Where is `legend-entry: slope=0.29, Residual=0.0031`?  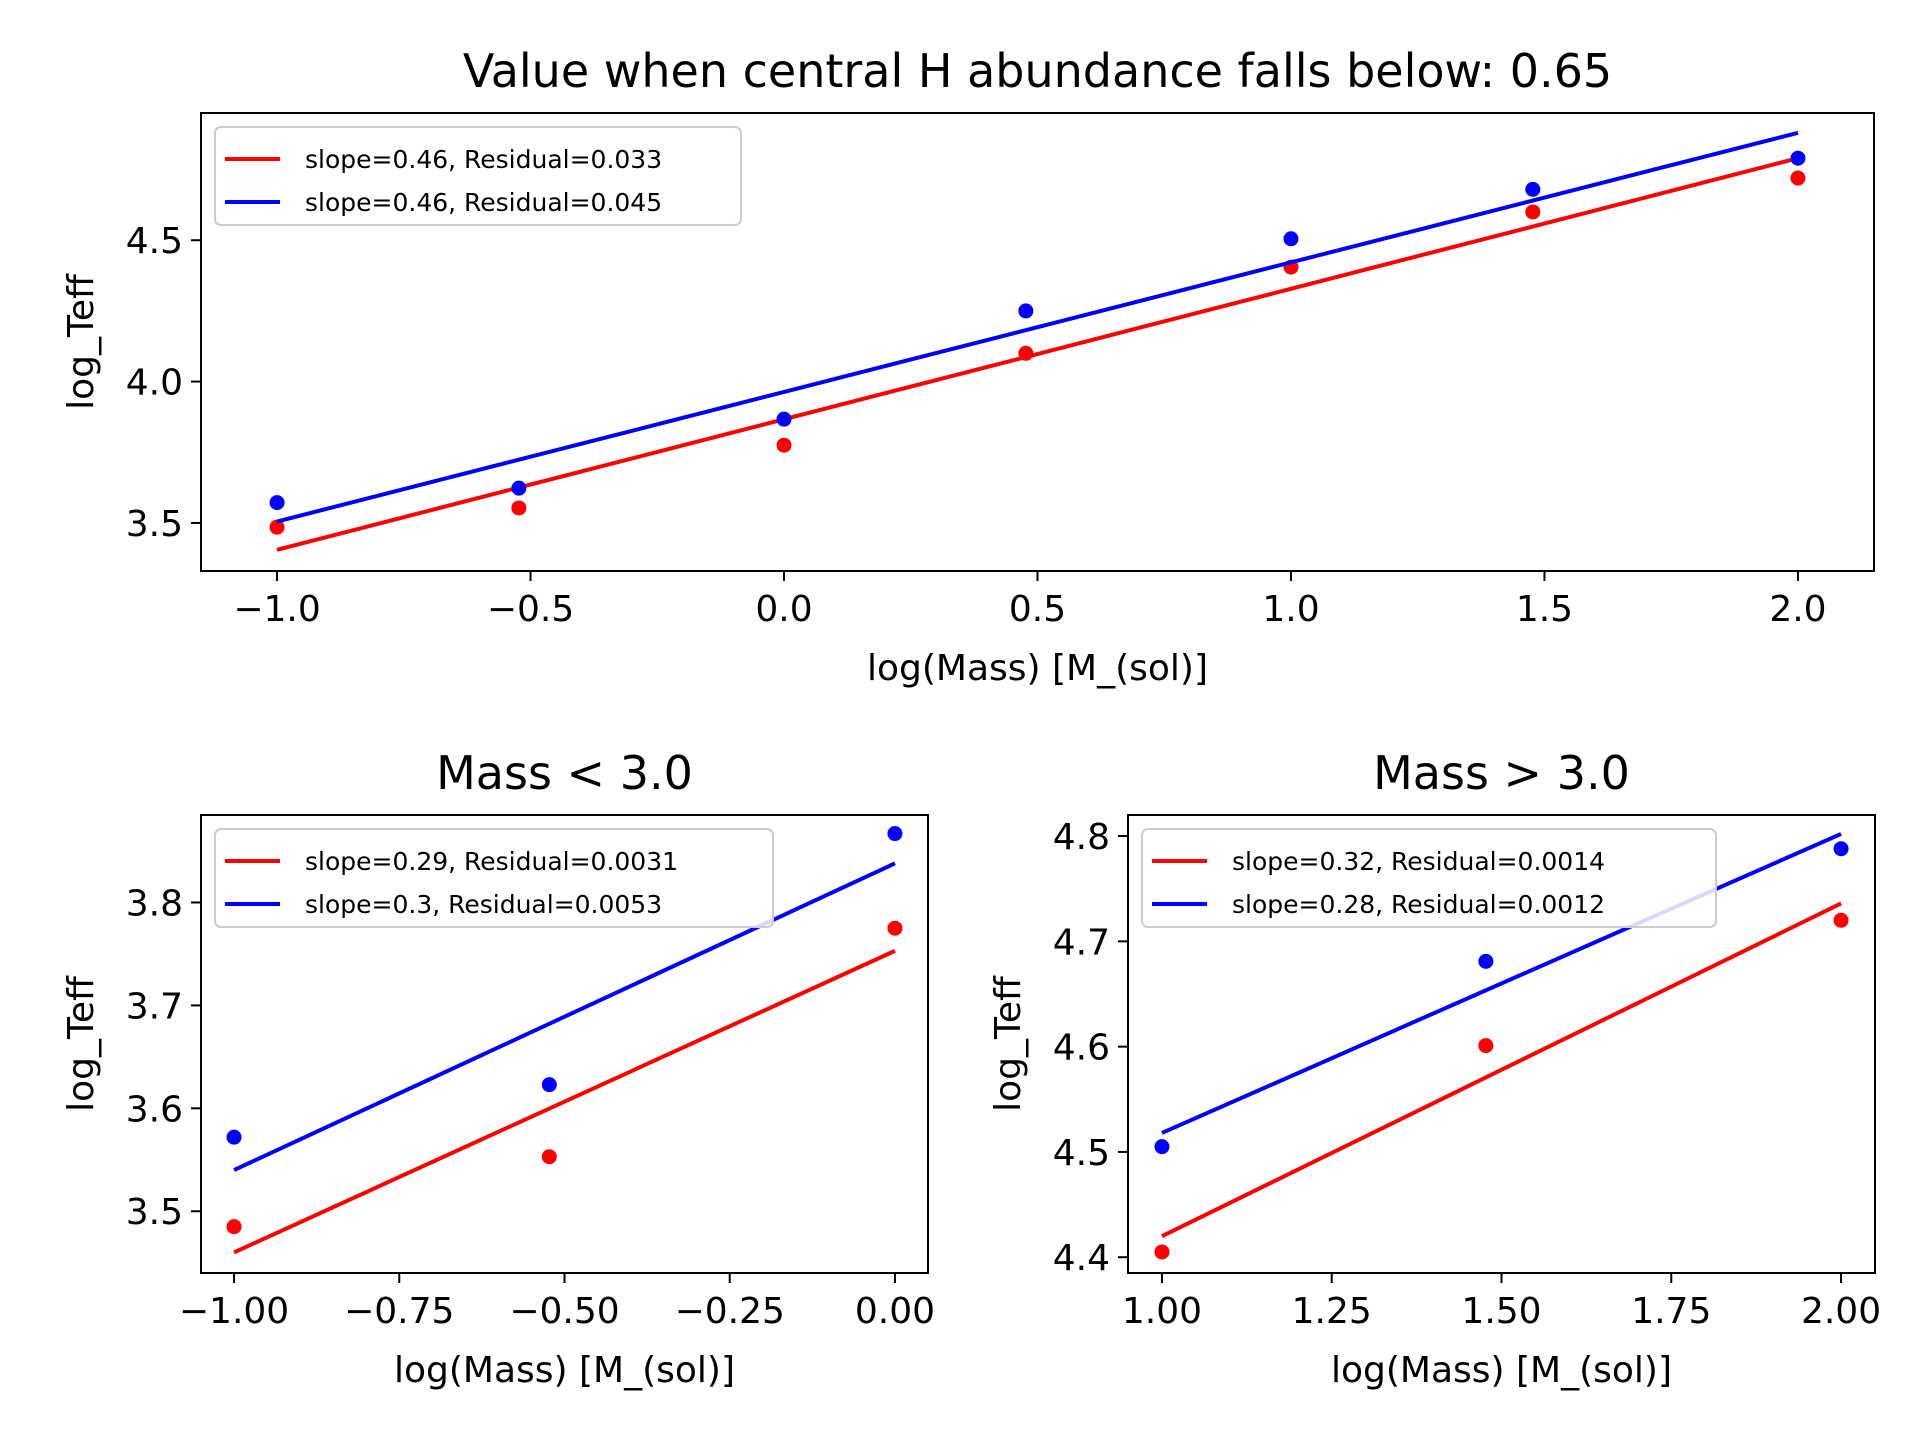 legend-entry: slope=0.29, Residual=0.0031 is located at coordinates (491, 861).